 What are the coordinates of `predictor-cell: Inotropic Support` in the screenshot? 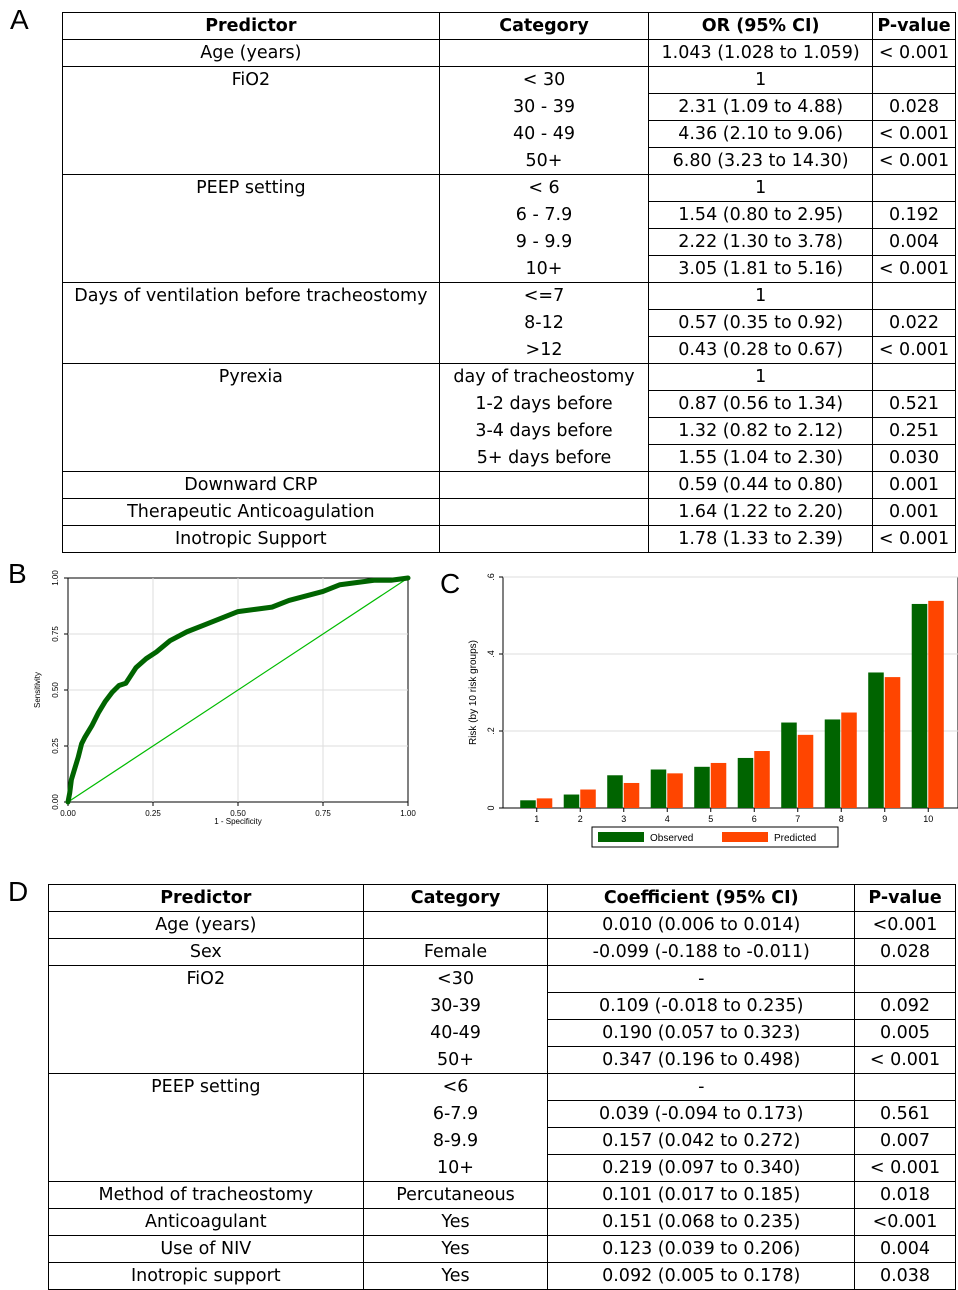 It's located at (251, 539).